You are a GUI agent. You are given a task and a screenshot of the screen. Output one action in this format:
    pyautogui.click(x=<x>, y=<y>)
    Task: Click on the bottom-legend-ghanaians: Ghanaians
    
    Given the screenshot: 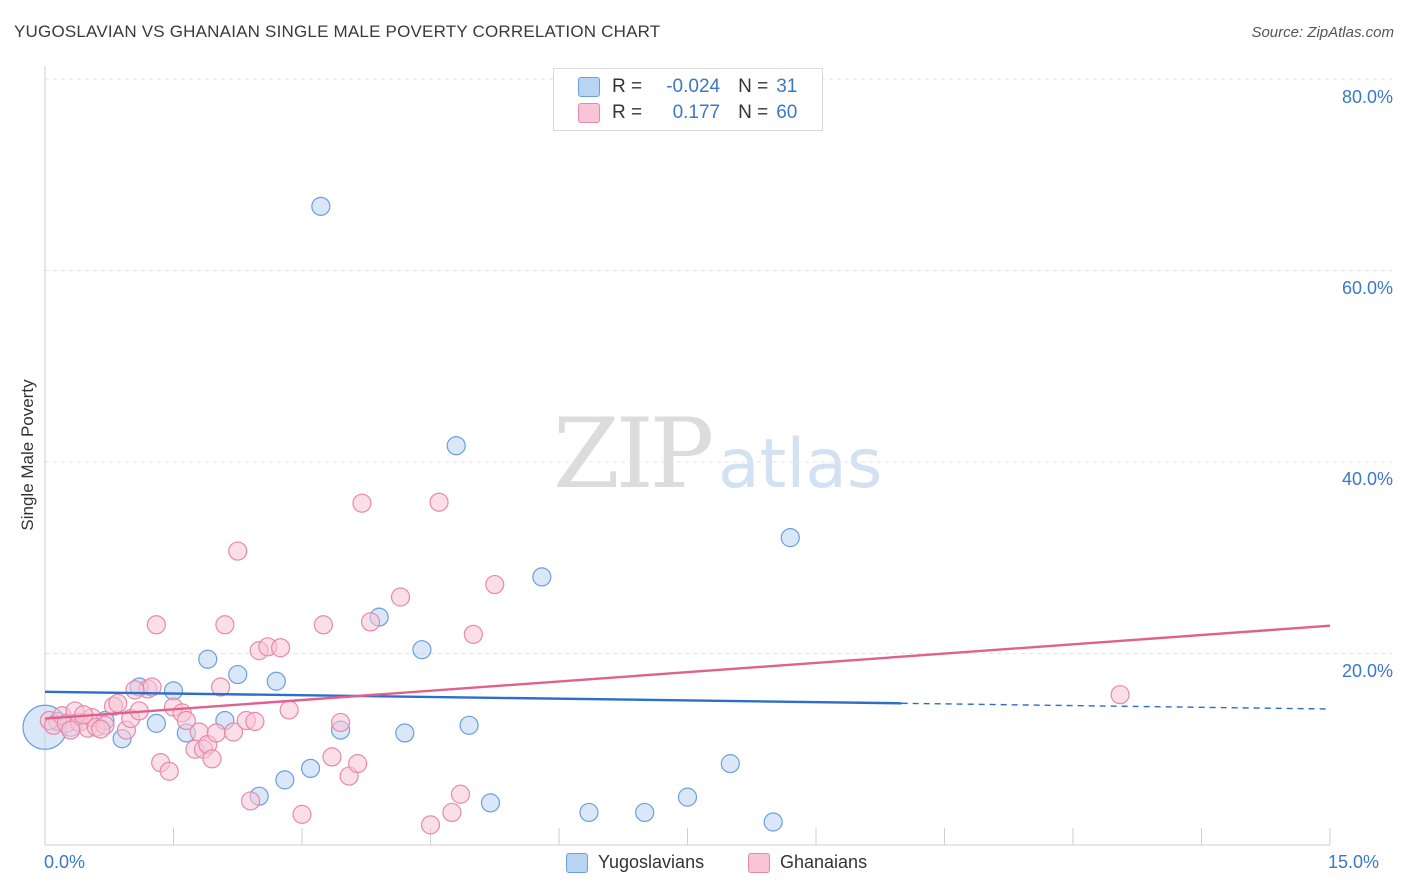 What is the action you would take?
    pyautogui.click(x=807, y=862)
    